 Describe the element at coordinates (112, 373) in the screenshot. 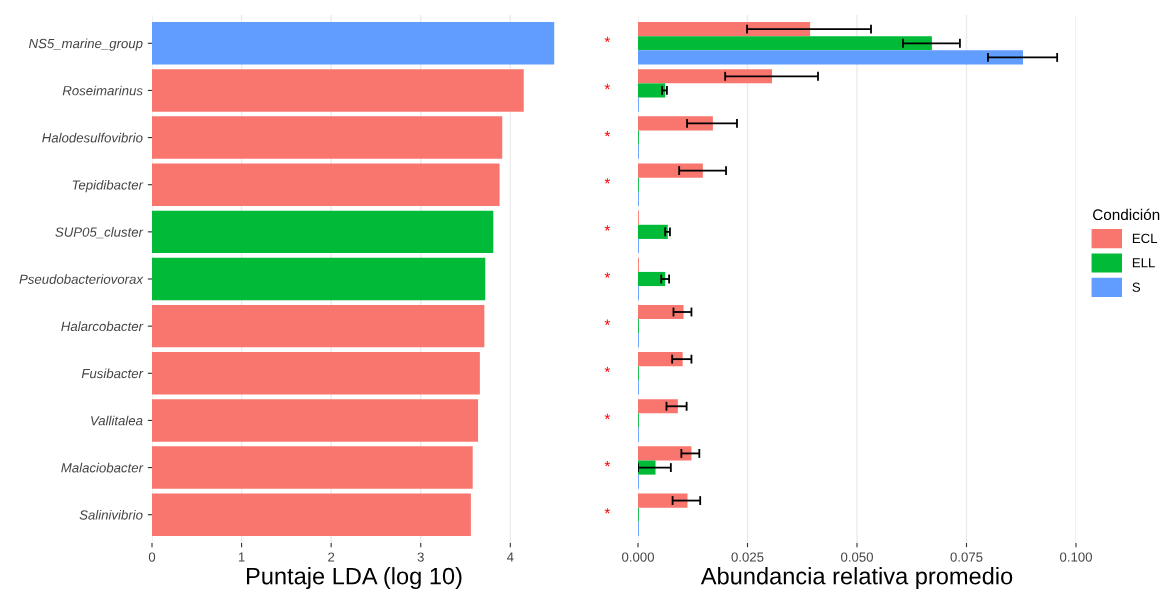

I see `y-tick-label: Fusibacter` at that location.